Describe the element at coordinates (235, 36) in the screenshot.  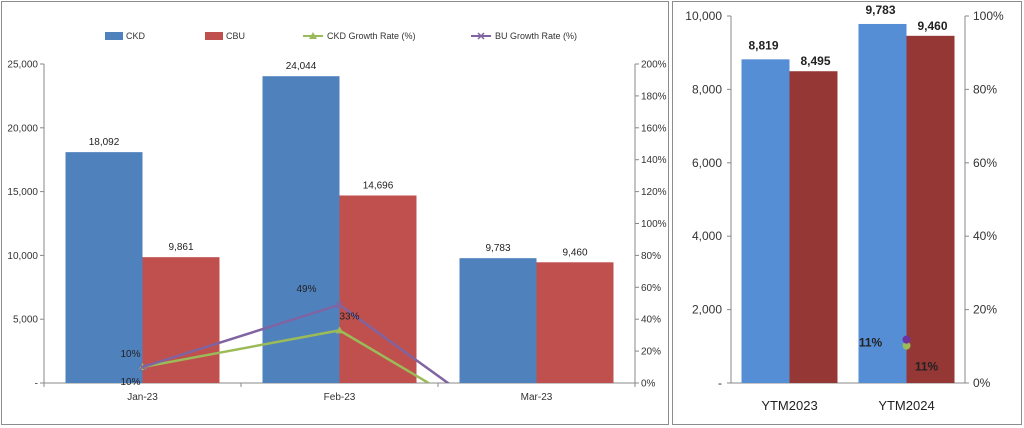
I see `legend-label-cbu: CBU` at that location.